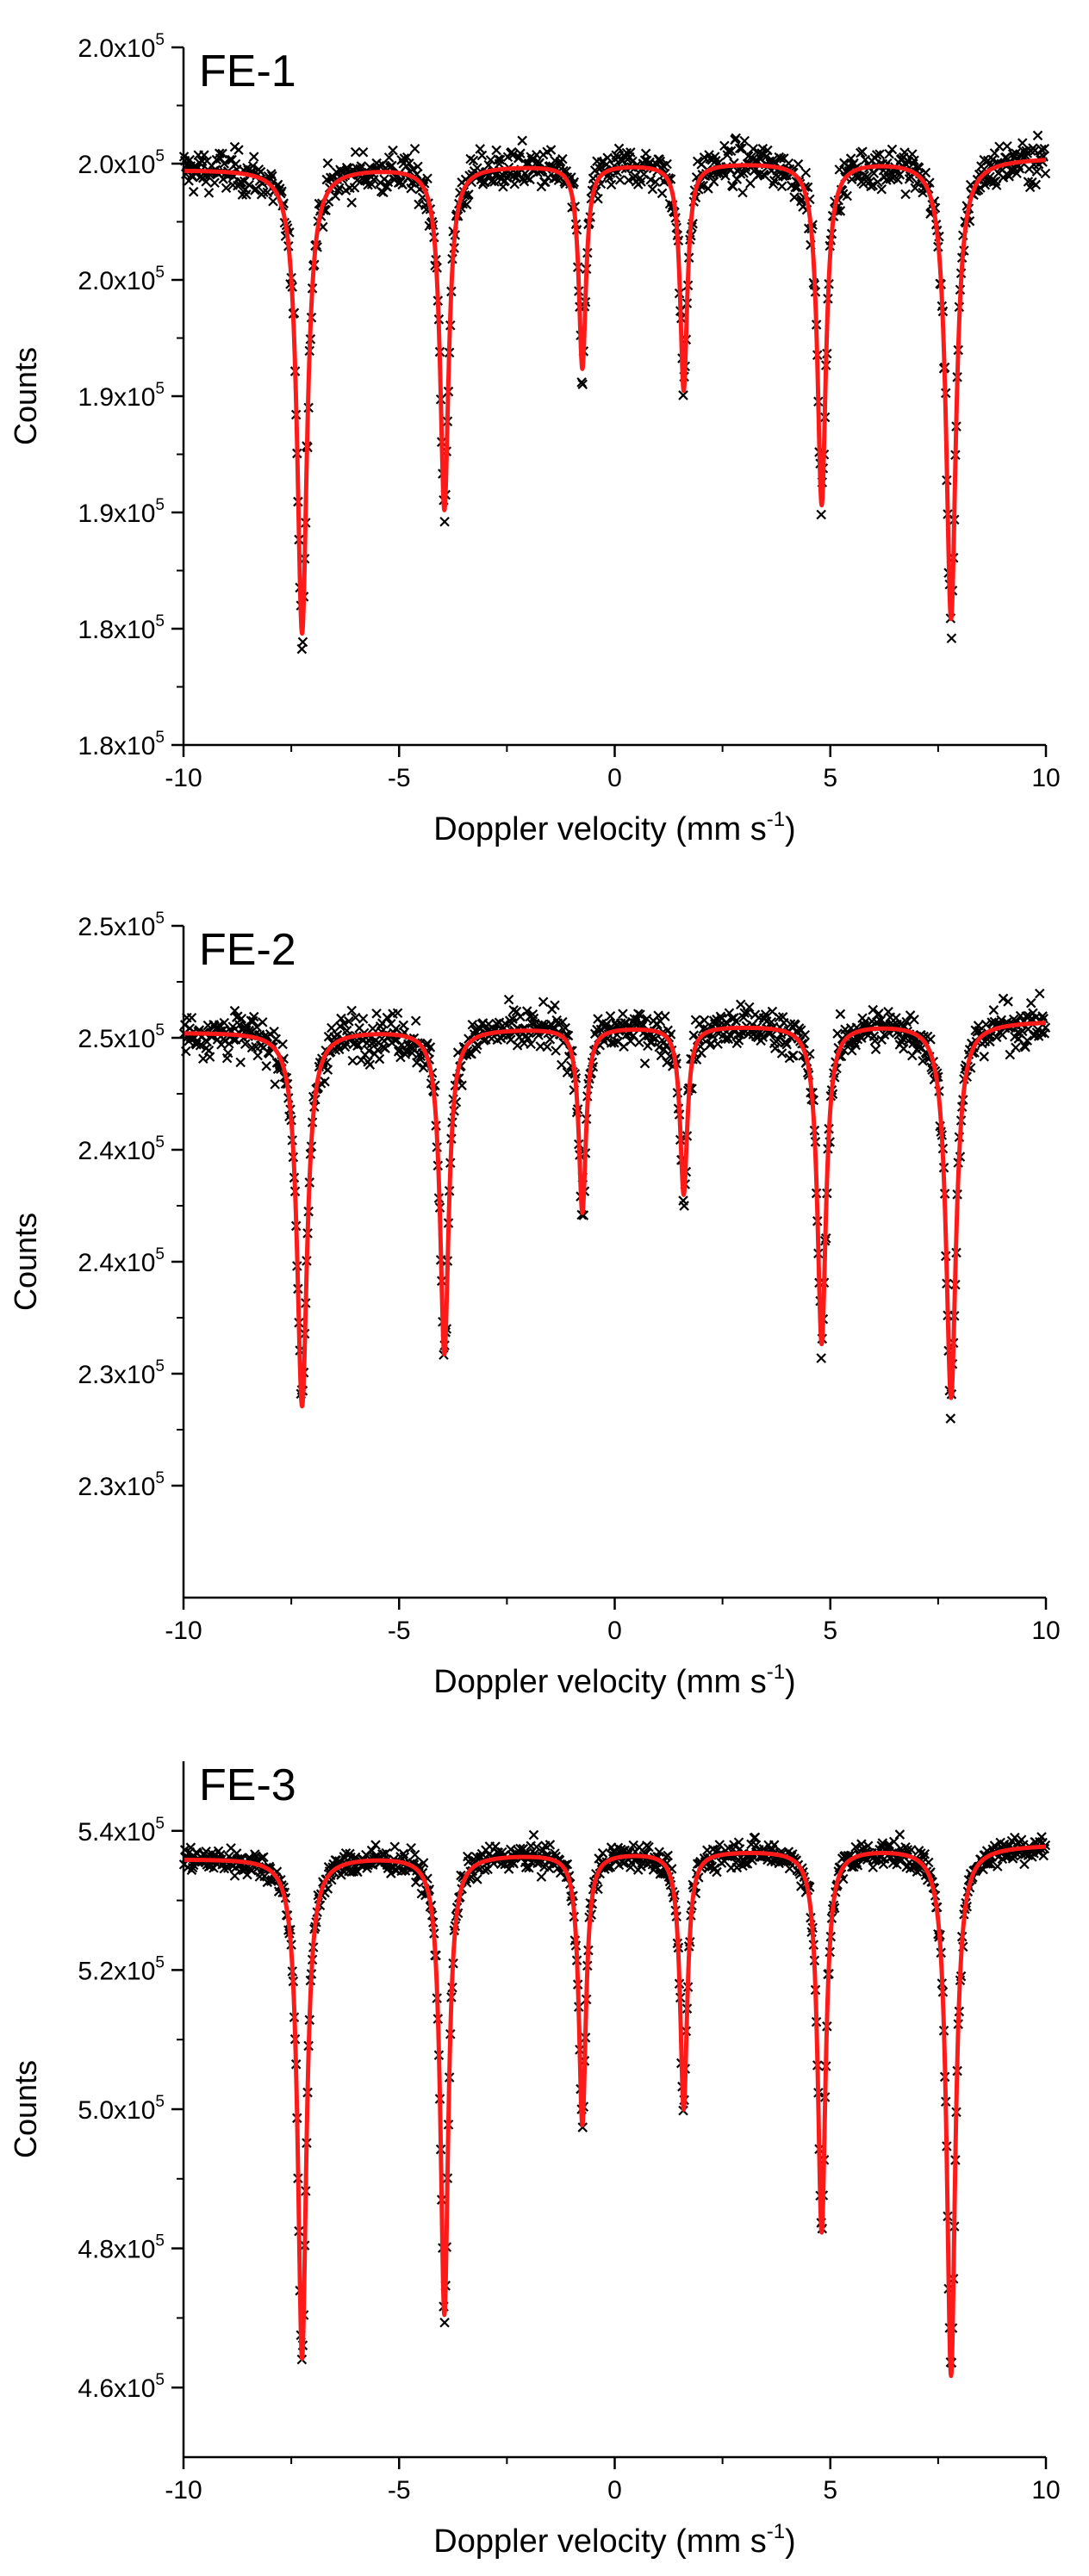  Describe the element at coordinates (26, 2109) in the screenshot. I see `y-axis-label: Counts` at that location.